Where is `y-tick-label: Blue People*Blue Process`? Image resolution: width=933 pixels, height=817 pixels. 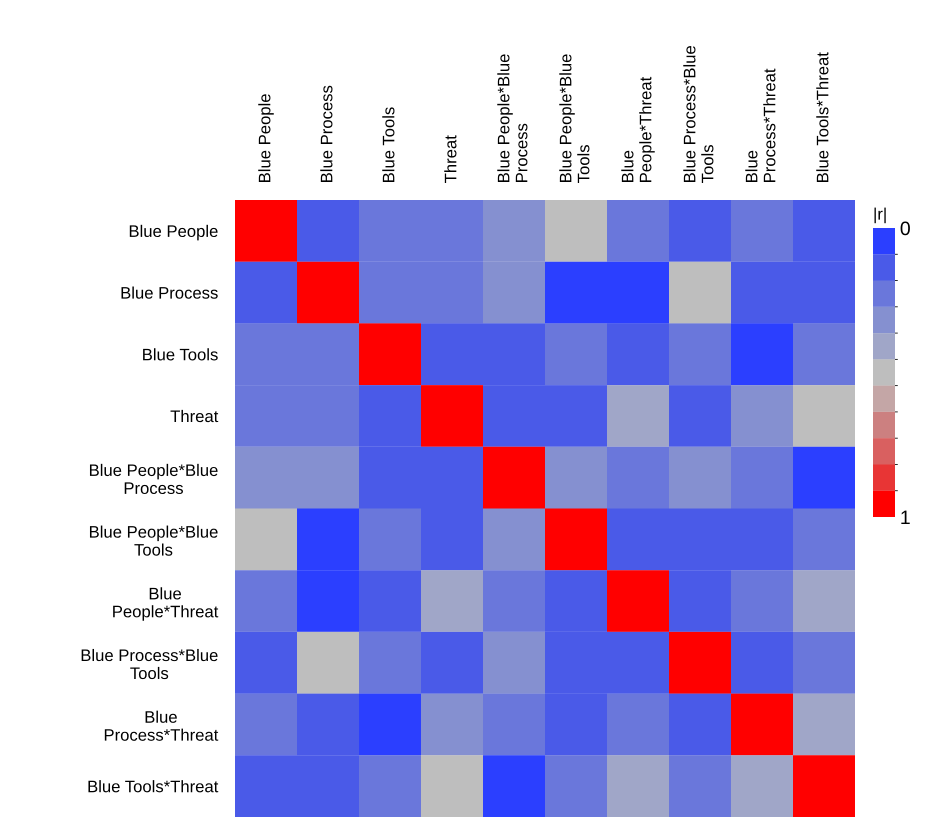
y-tick-label: Blue People*Blue Process is located at coordinates (154, 479).